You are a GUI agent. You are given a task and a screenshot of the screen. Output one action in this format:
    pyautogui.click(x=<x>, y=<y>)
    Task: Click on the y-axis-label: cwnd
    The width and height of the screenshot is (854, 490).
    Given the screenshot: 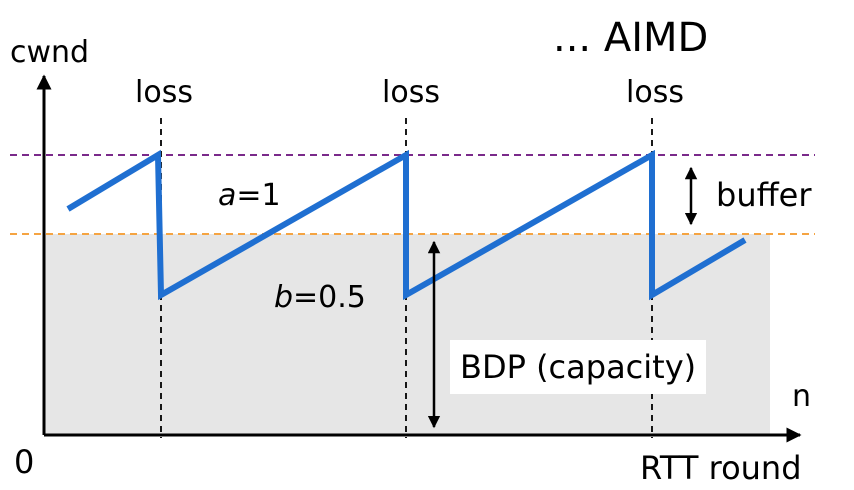 What is the action you would take?
    pyautogui.click(x=50, y=52)
    